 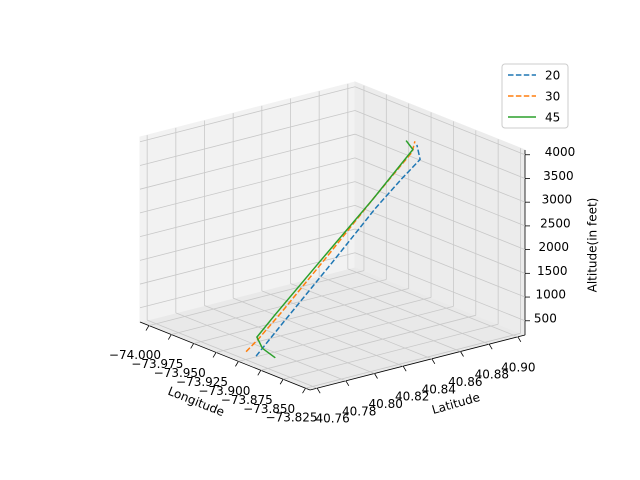 What do you see at coordinates (557, 200) in the screenshot?
I see `z-tick-label: 3000` at bounding box center [557, 200].